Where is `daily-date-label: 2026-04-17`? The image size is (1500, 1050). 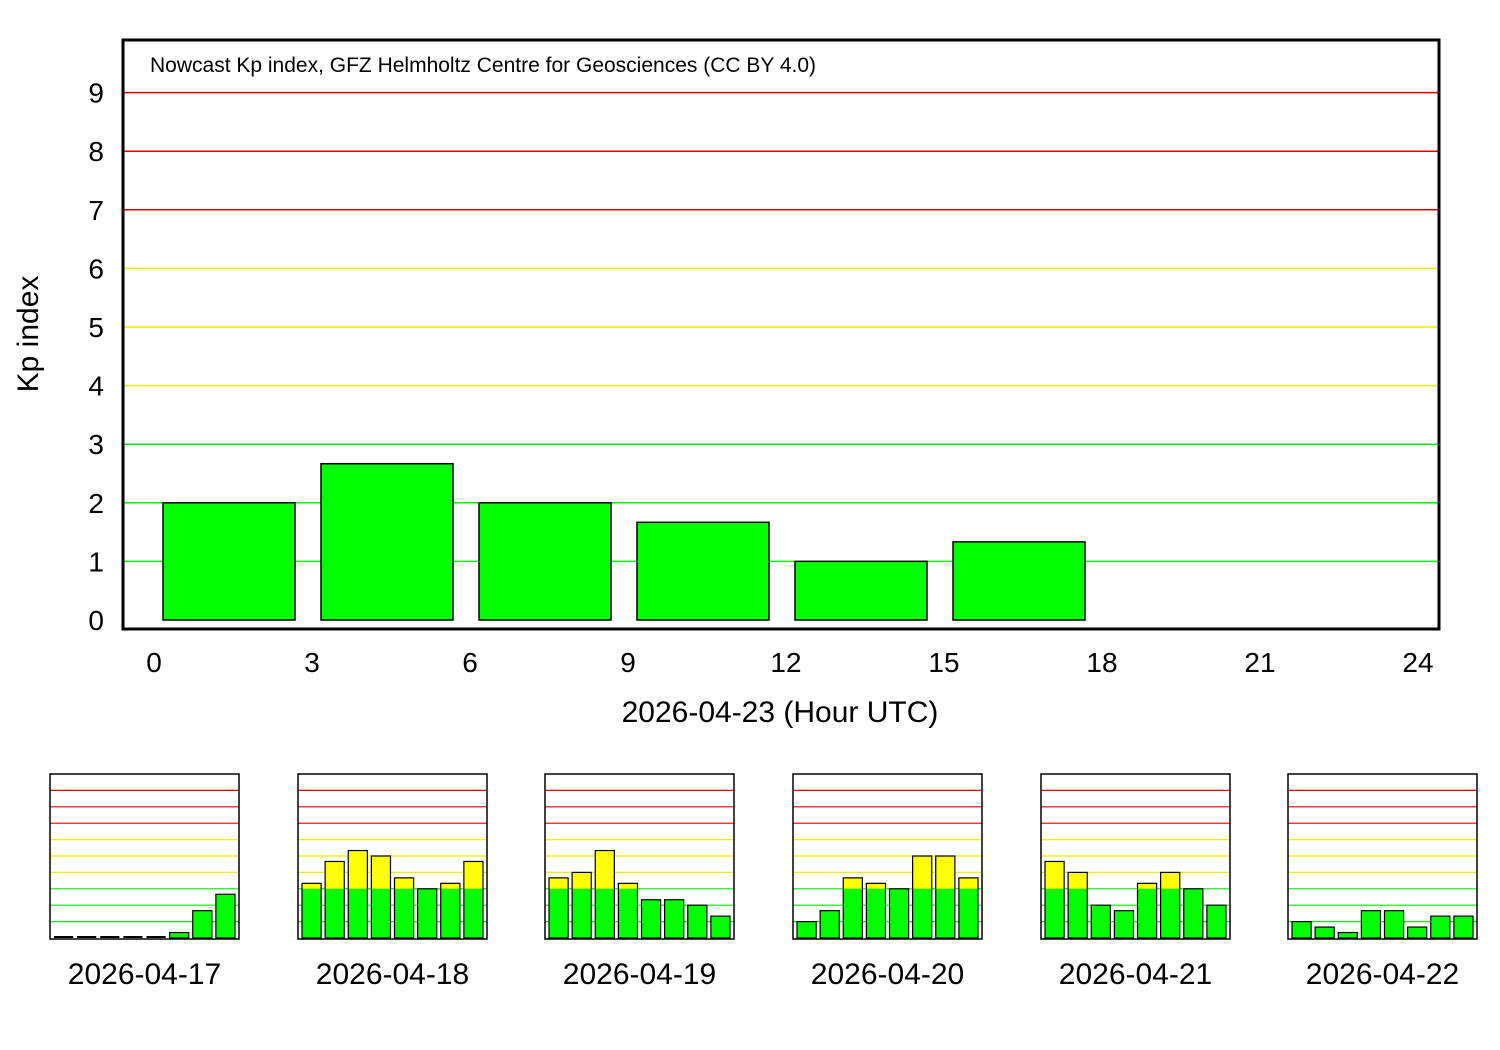 daily-date-label: 2026-04-17 is located at coordinates (144, 974).